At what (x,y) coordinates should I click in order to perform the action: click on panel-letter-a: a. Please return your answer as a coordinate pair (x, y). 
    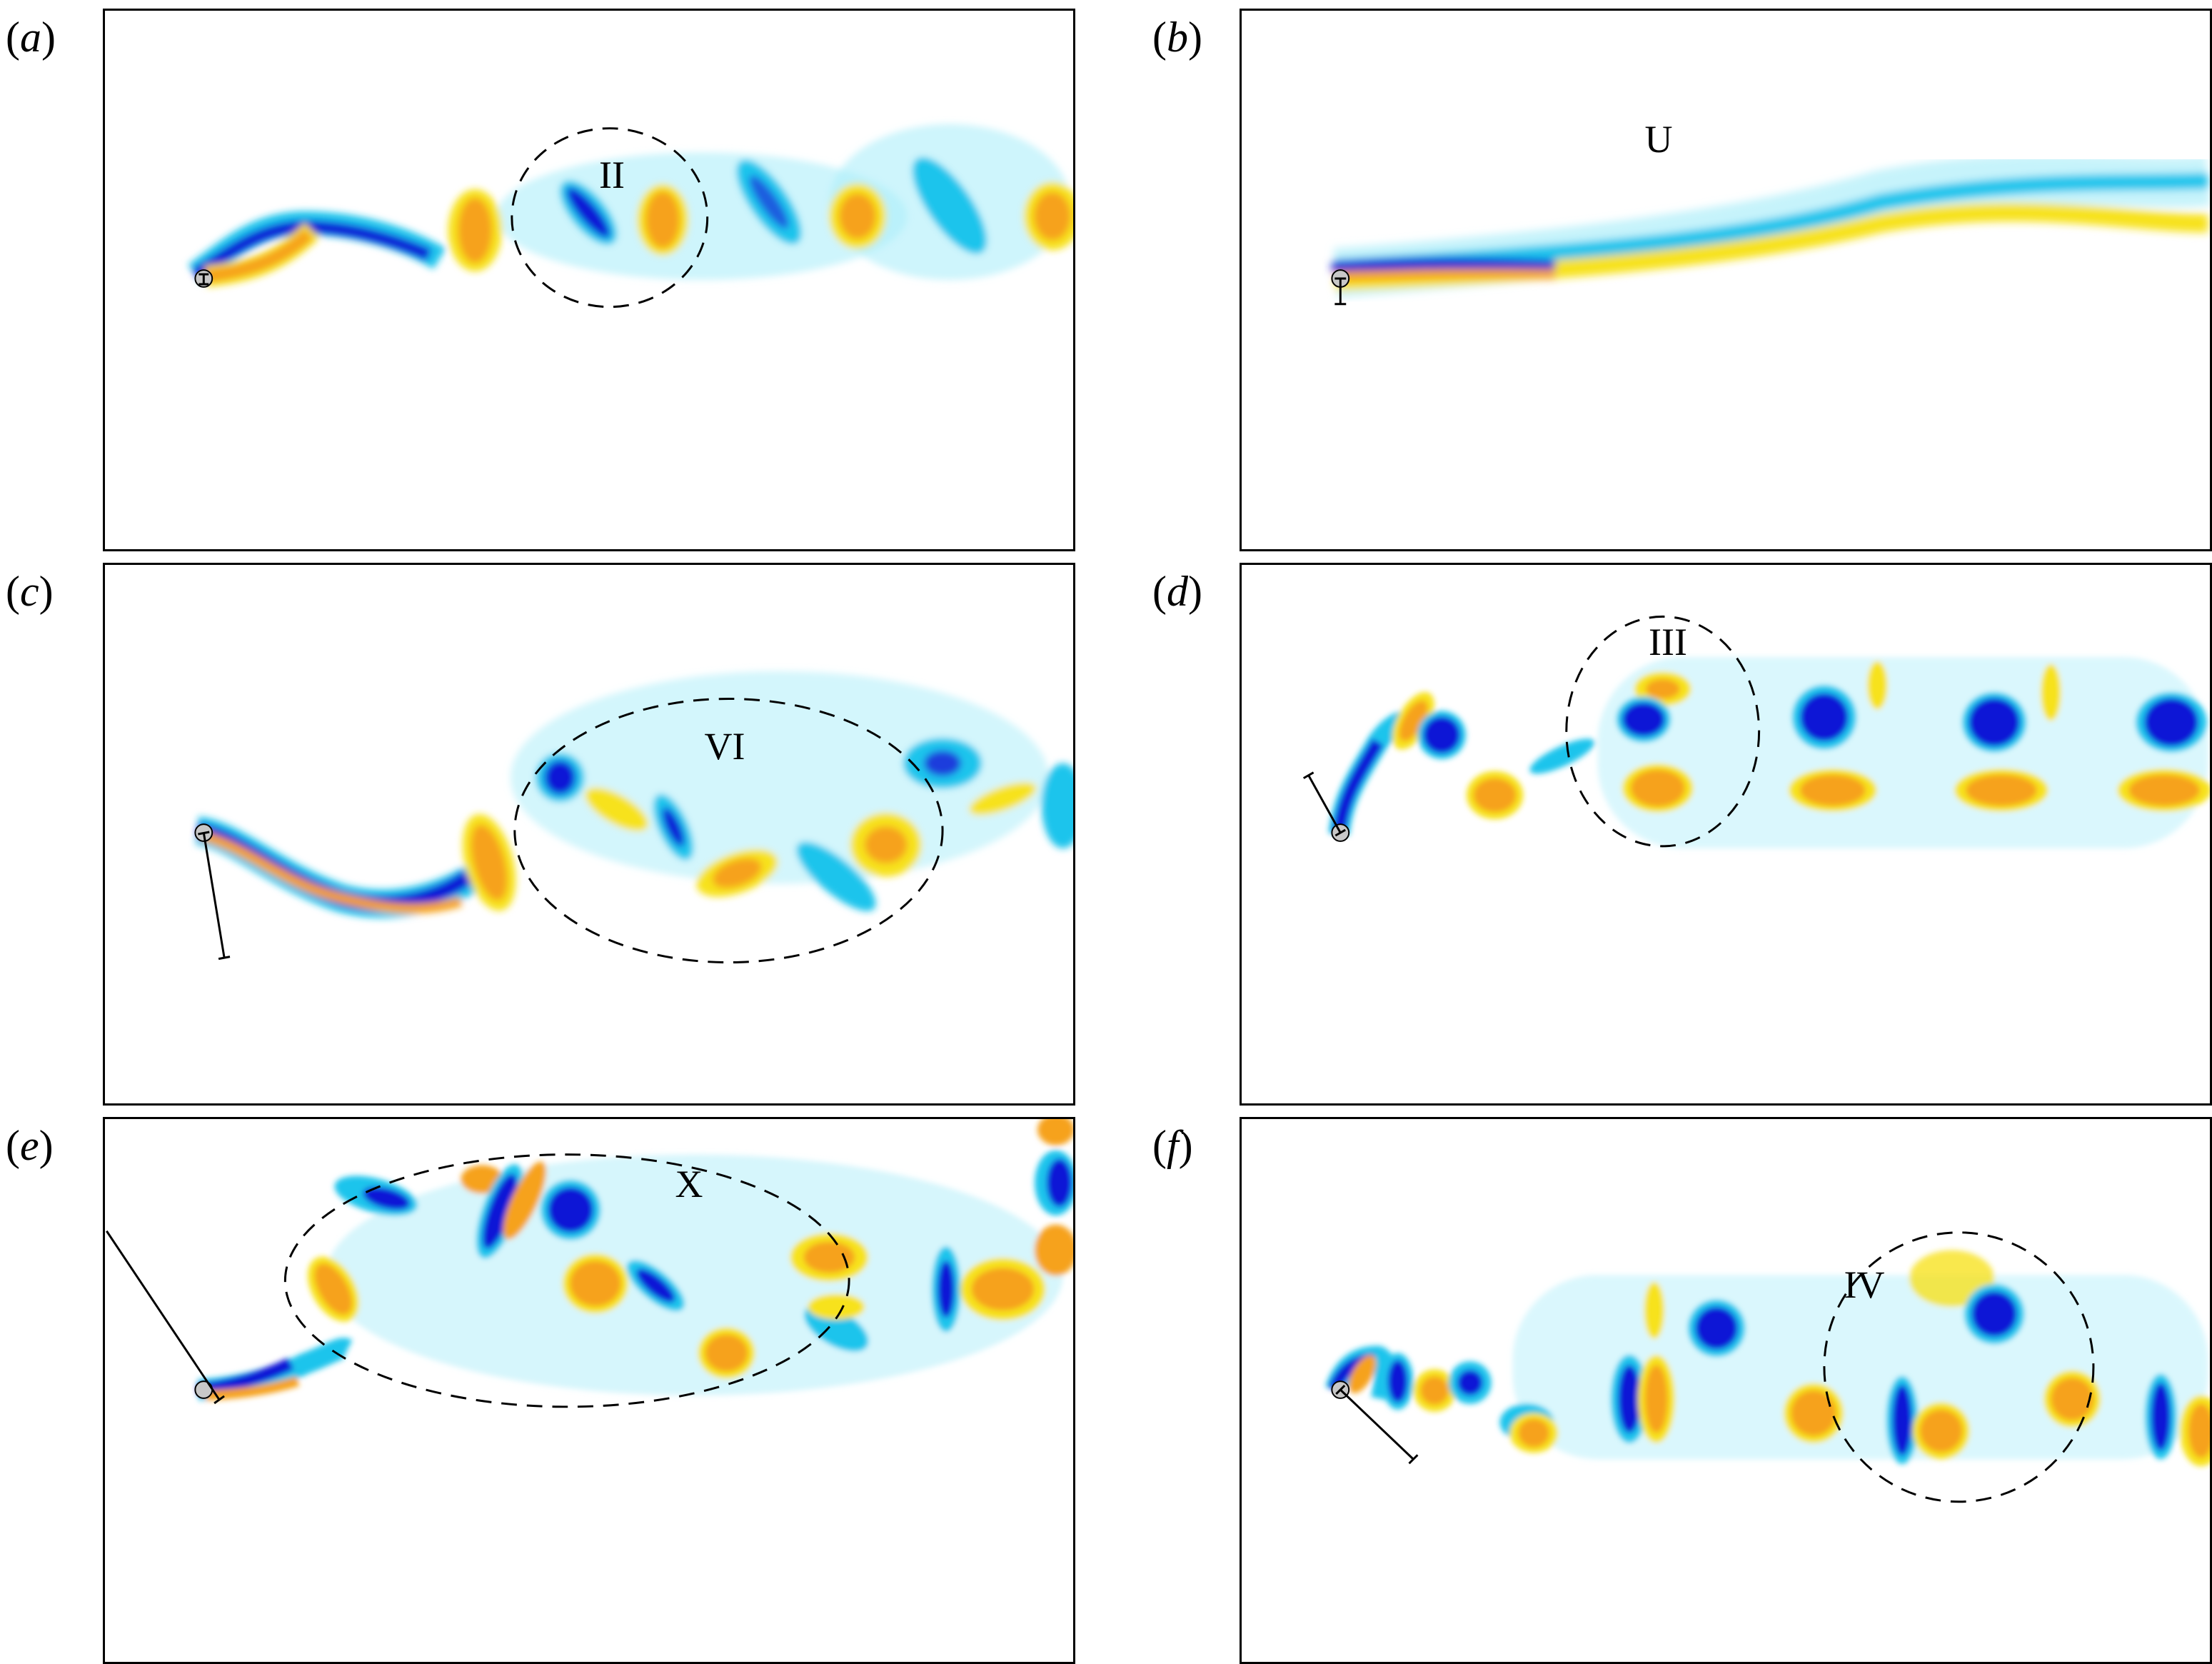
    Looking at the image, I should click on (30, 37).